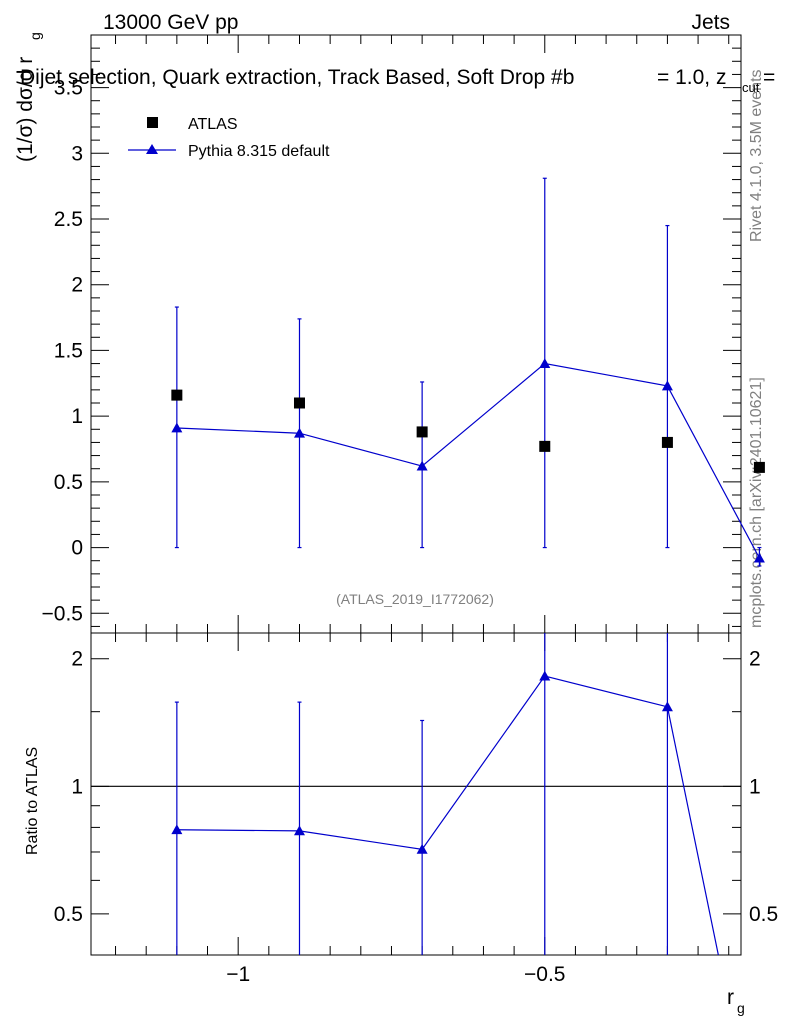 This screenshot has width=786, height=1024. Describe the element at coordinates (741, 1008) in the screenshot. I see `x-axis-label-subscript: g` at that location.